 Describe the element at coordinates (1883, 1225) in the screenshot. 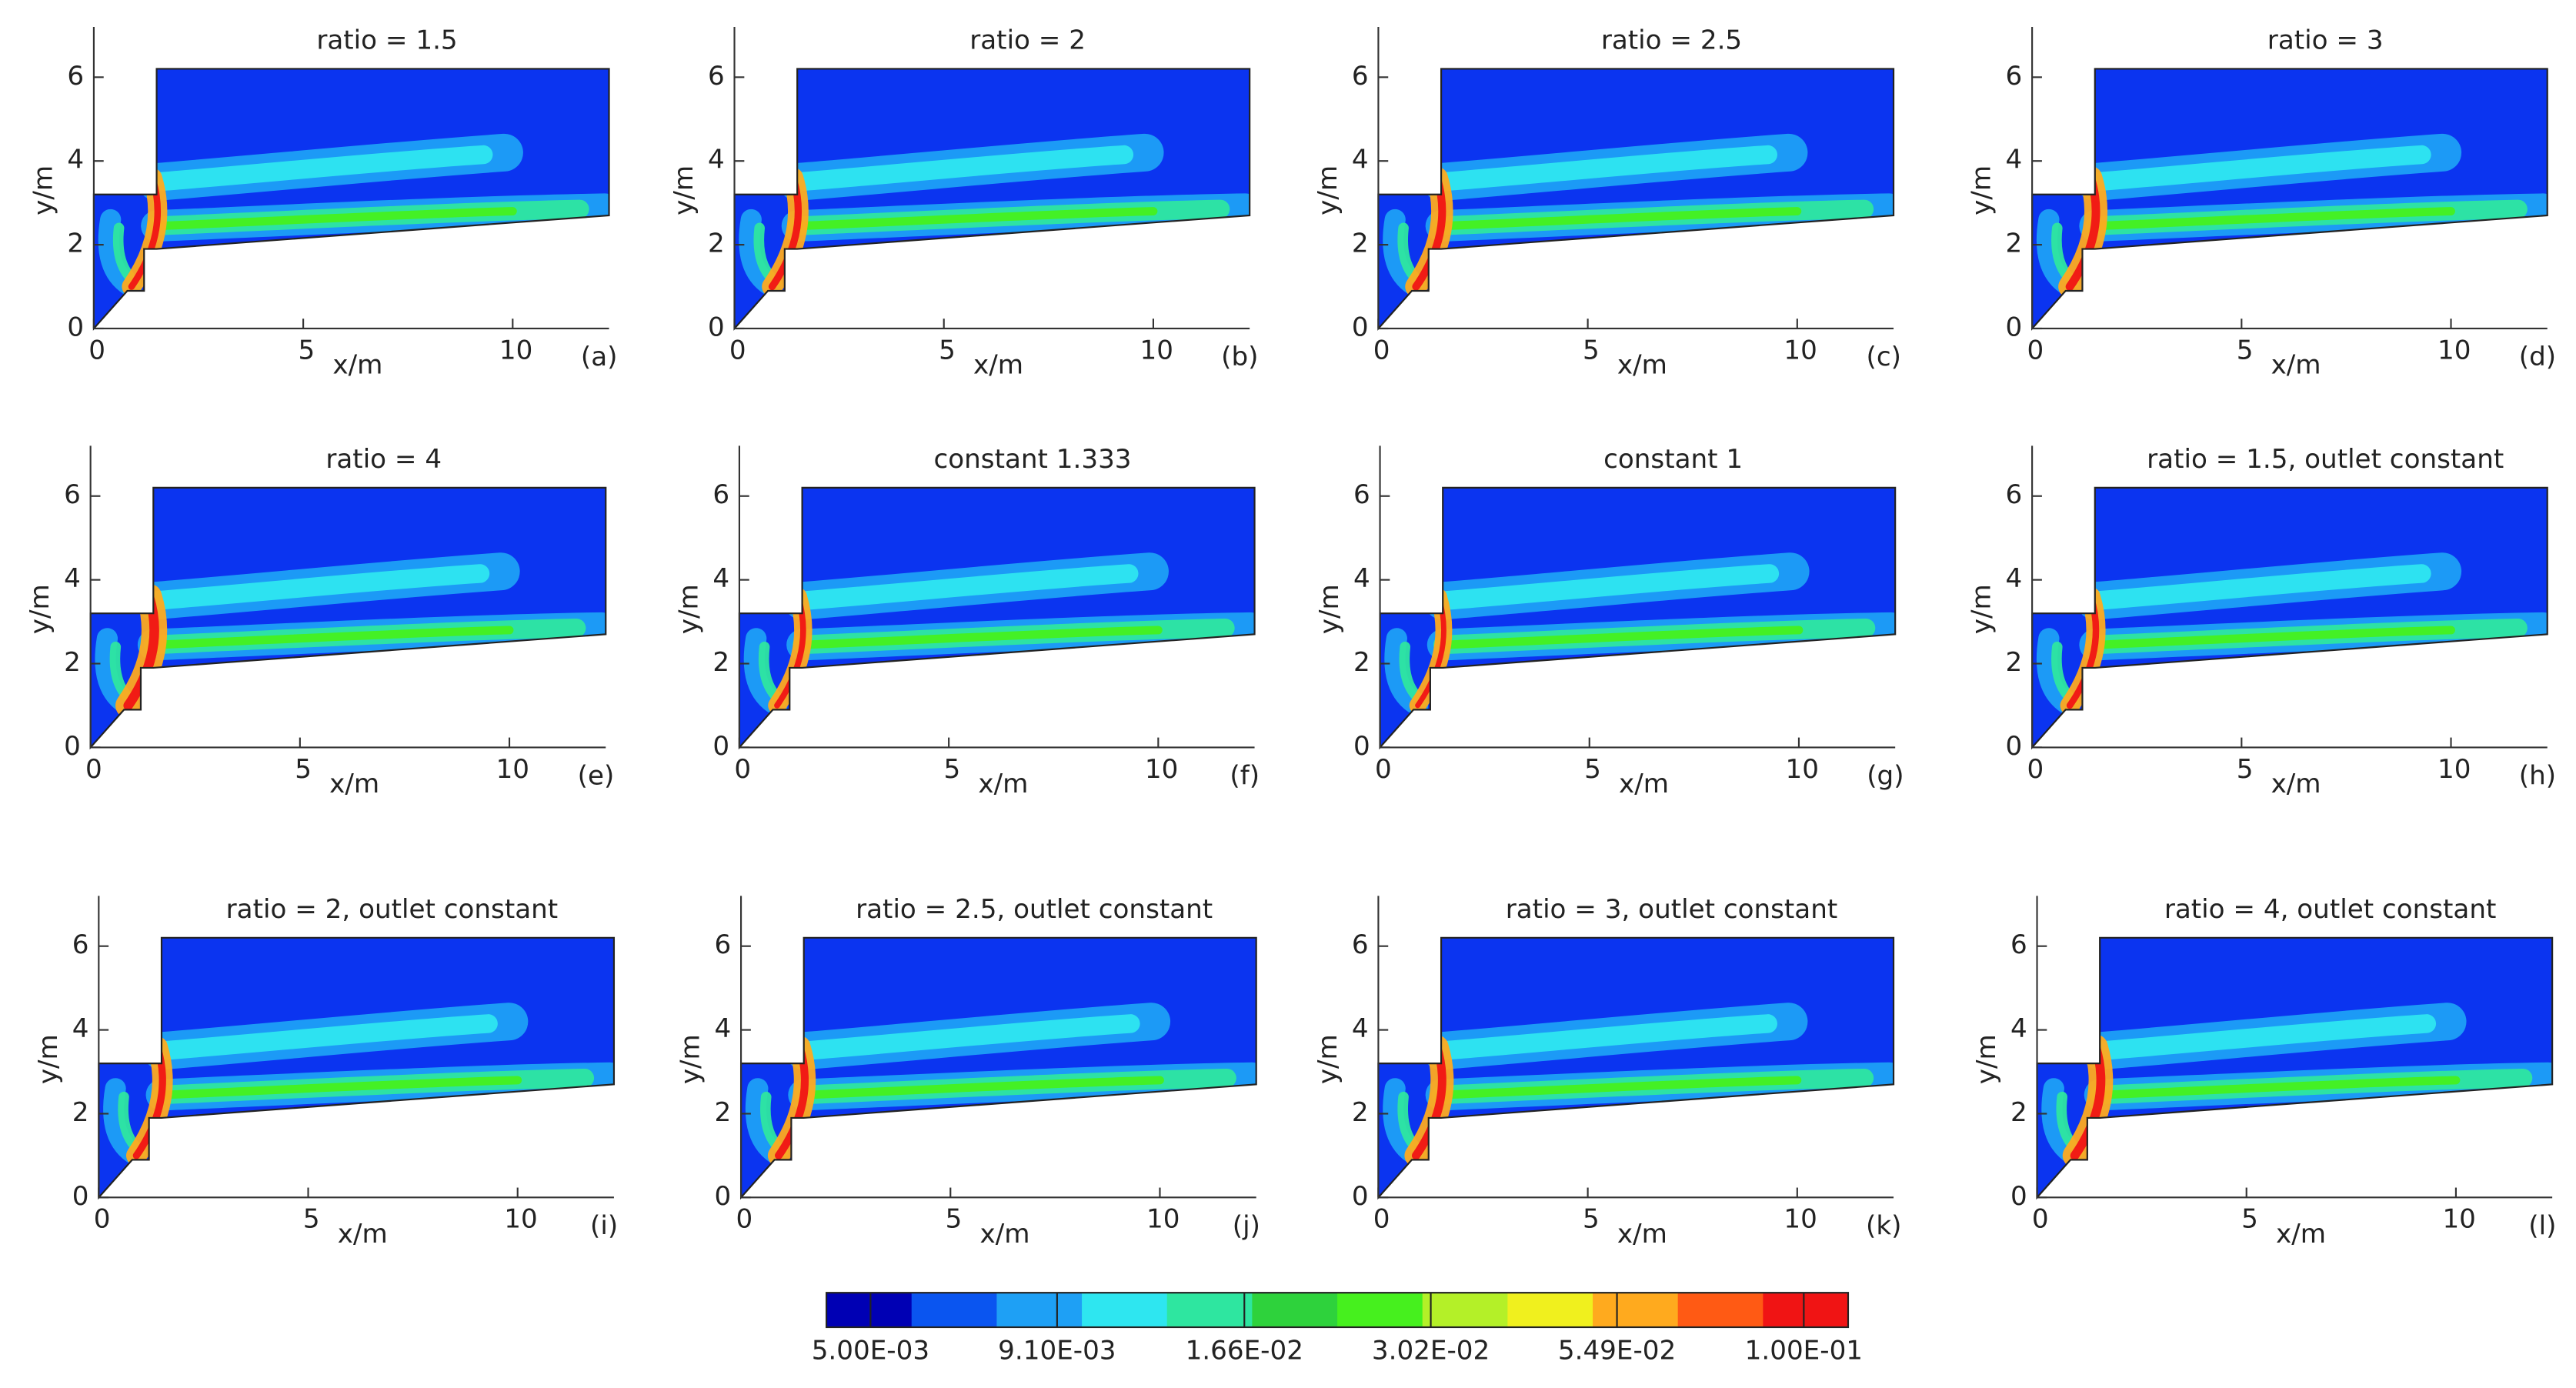

I see `panel-label: (k)` at that location.